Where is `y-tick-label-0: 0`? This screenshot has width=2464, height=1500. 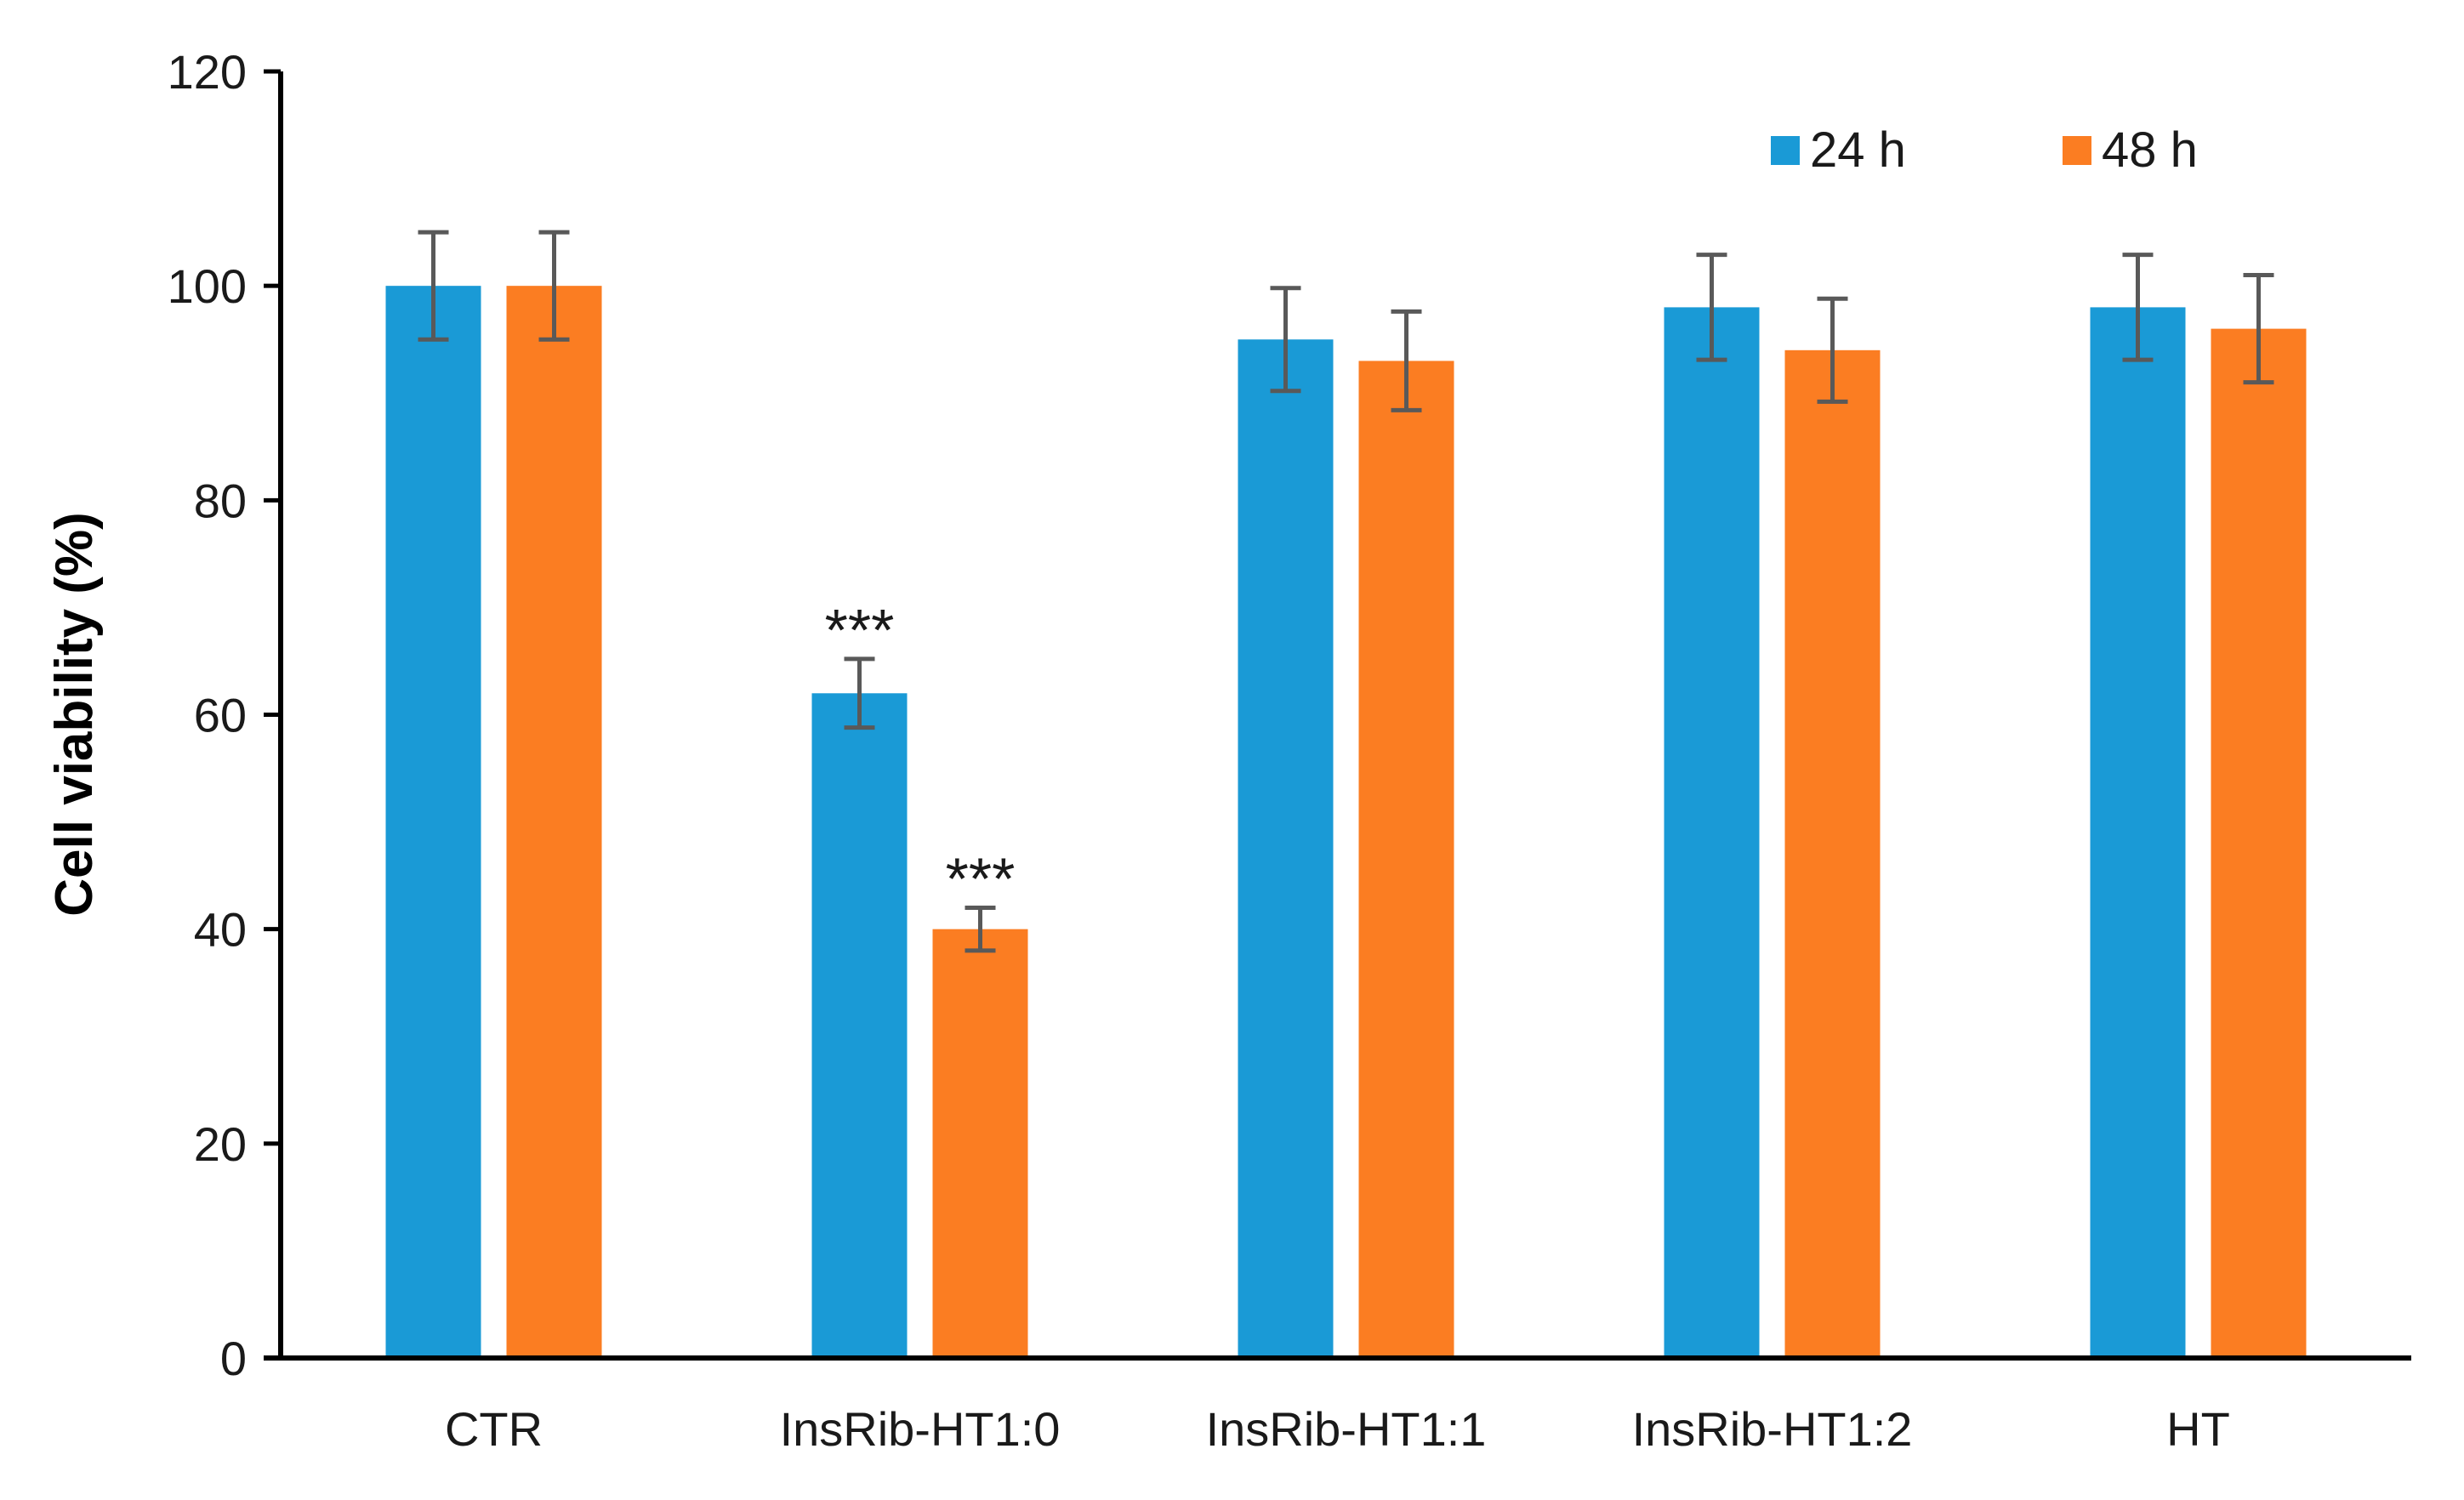
y-tick-label-0: 0 is located at coordinates (233, 1358).